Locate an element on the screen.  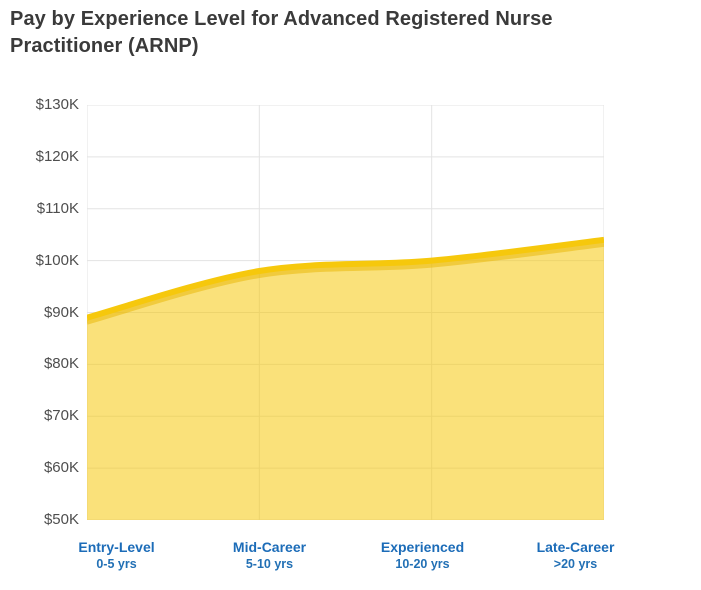
x-category: Entry-Level 0-5 yrs is located at coordinates (116, 555).